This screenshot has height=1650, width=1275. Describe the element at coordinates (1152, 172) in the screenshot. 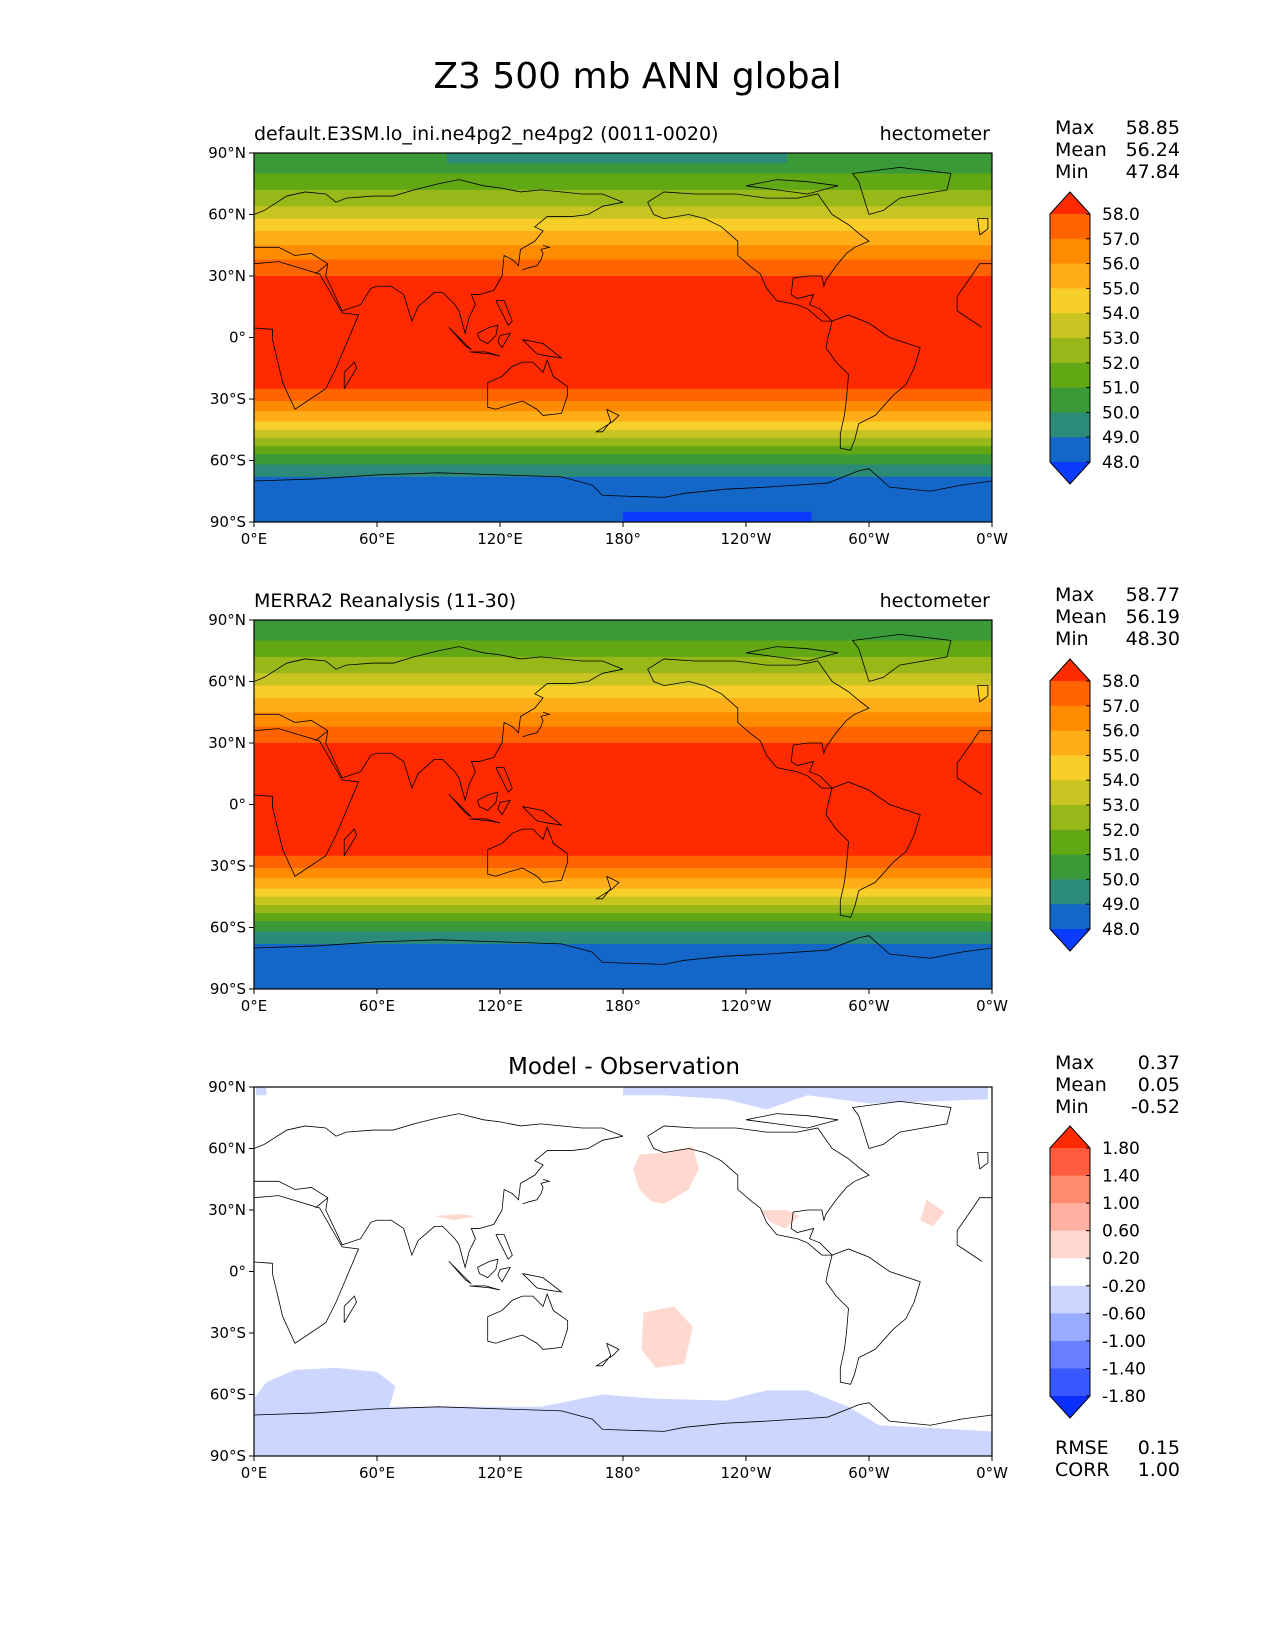

I see `stat-min: 47.84` at that location.